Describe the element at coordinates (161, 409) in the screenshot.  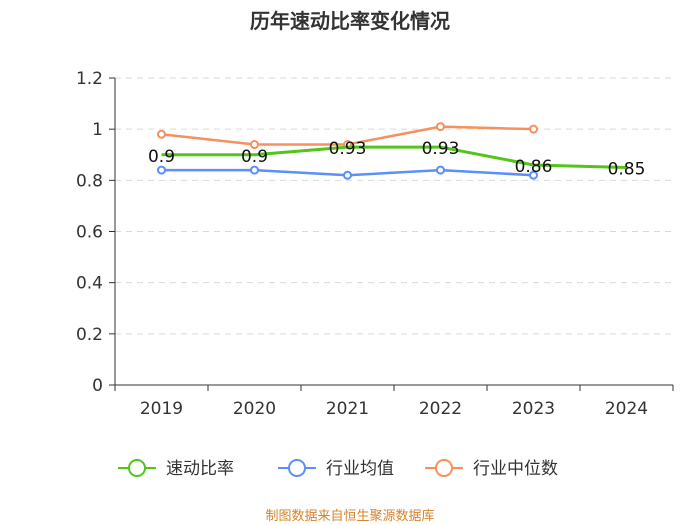
I see `x-tick-label: 2019` at that location.